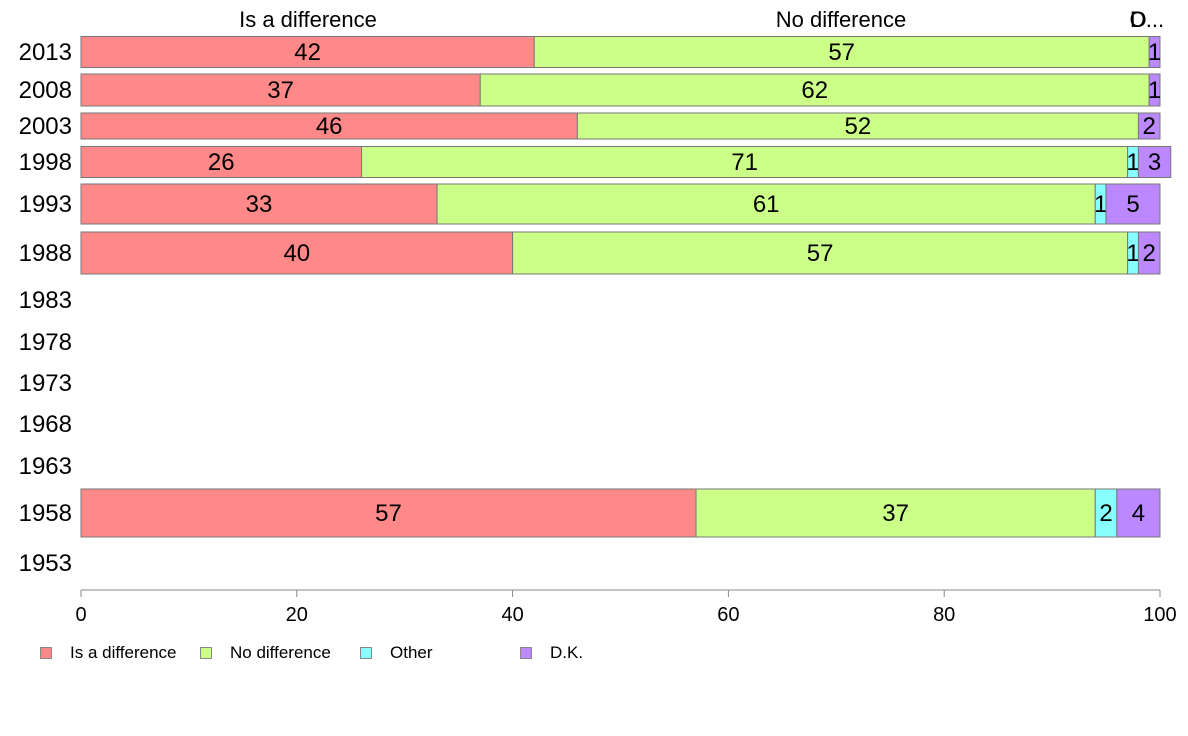  I want to click on y-tick-label: 1973, so click(45, 383).